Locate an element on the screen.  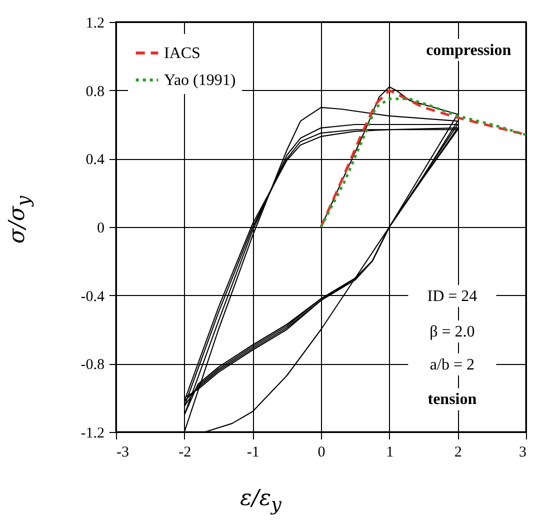
y-tick-label: -0.8 is located at coordinates (92, 365).